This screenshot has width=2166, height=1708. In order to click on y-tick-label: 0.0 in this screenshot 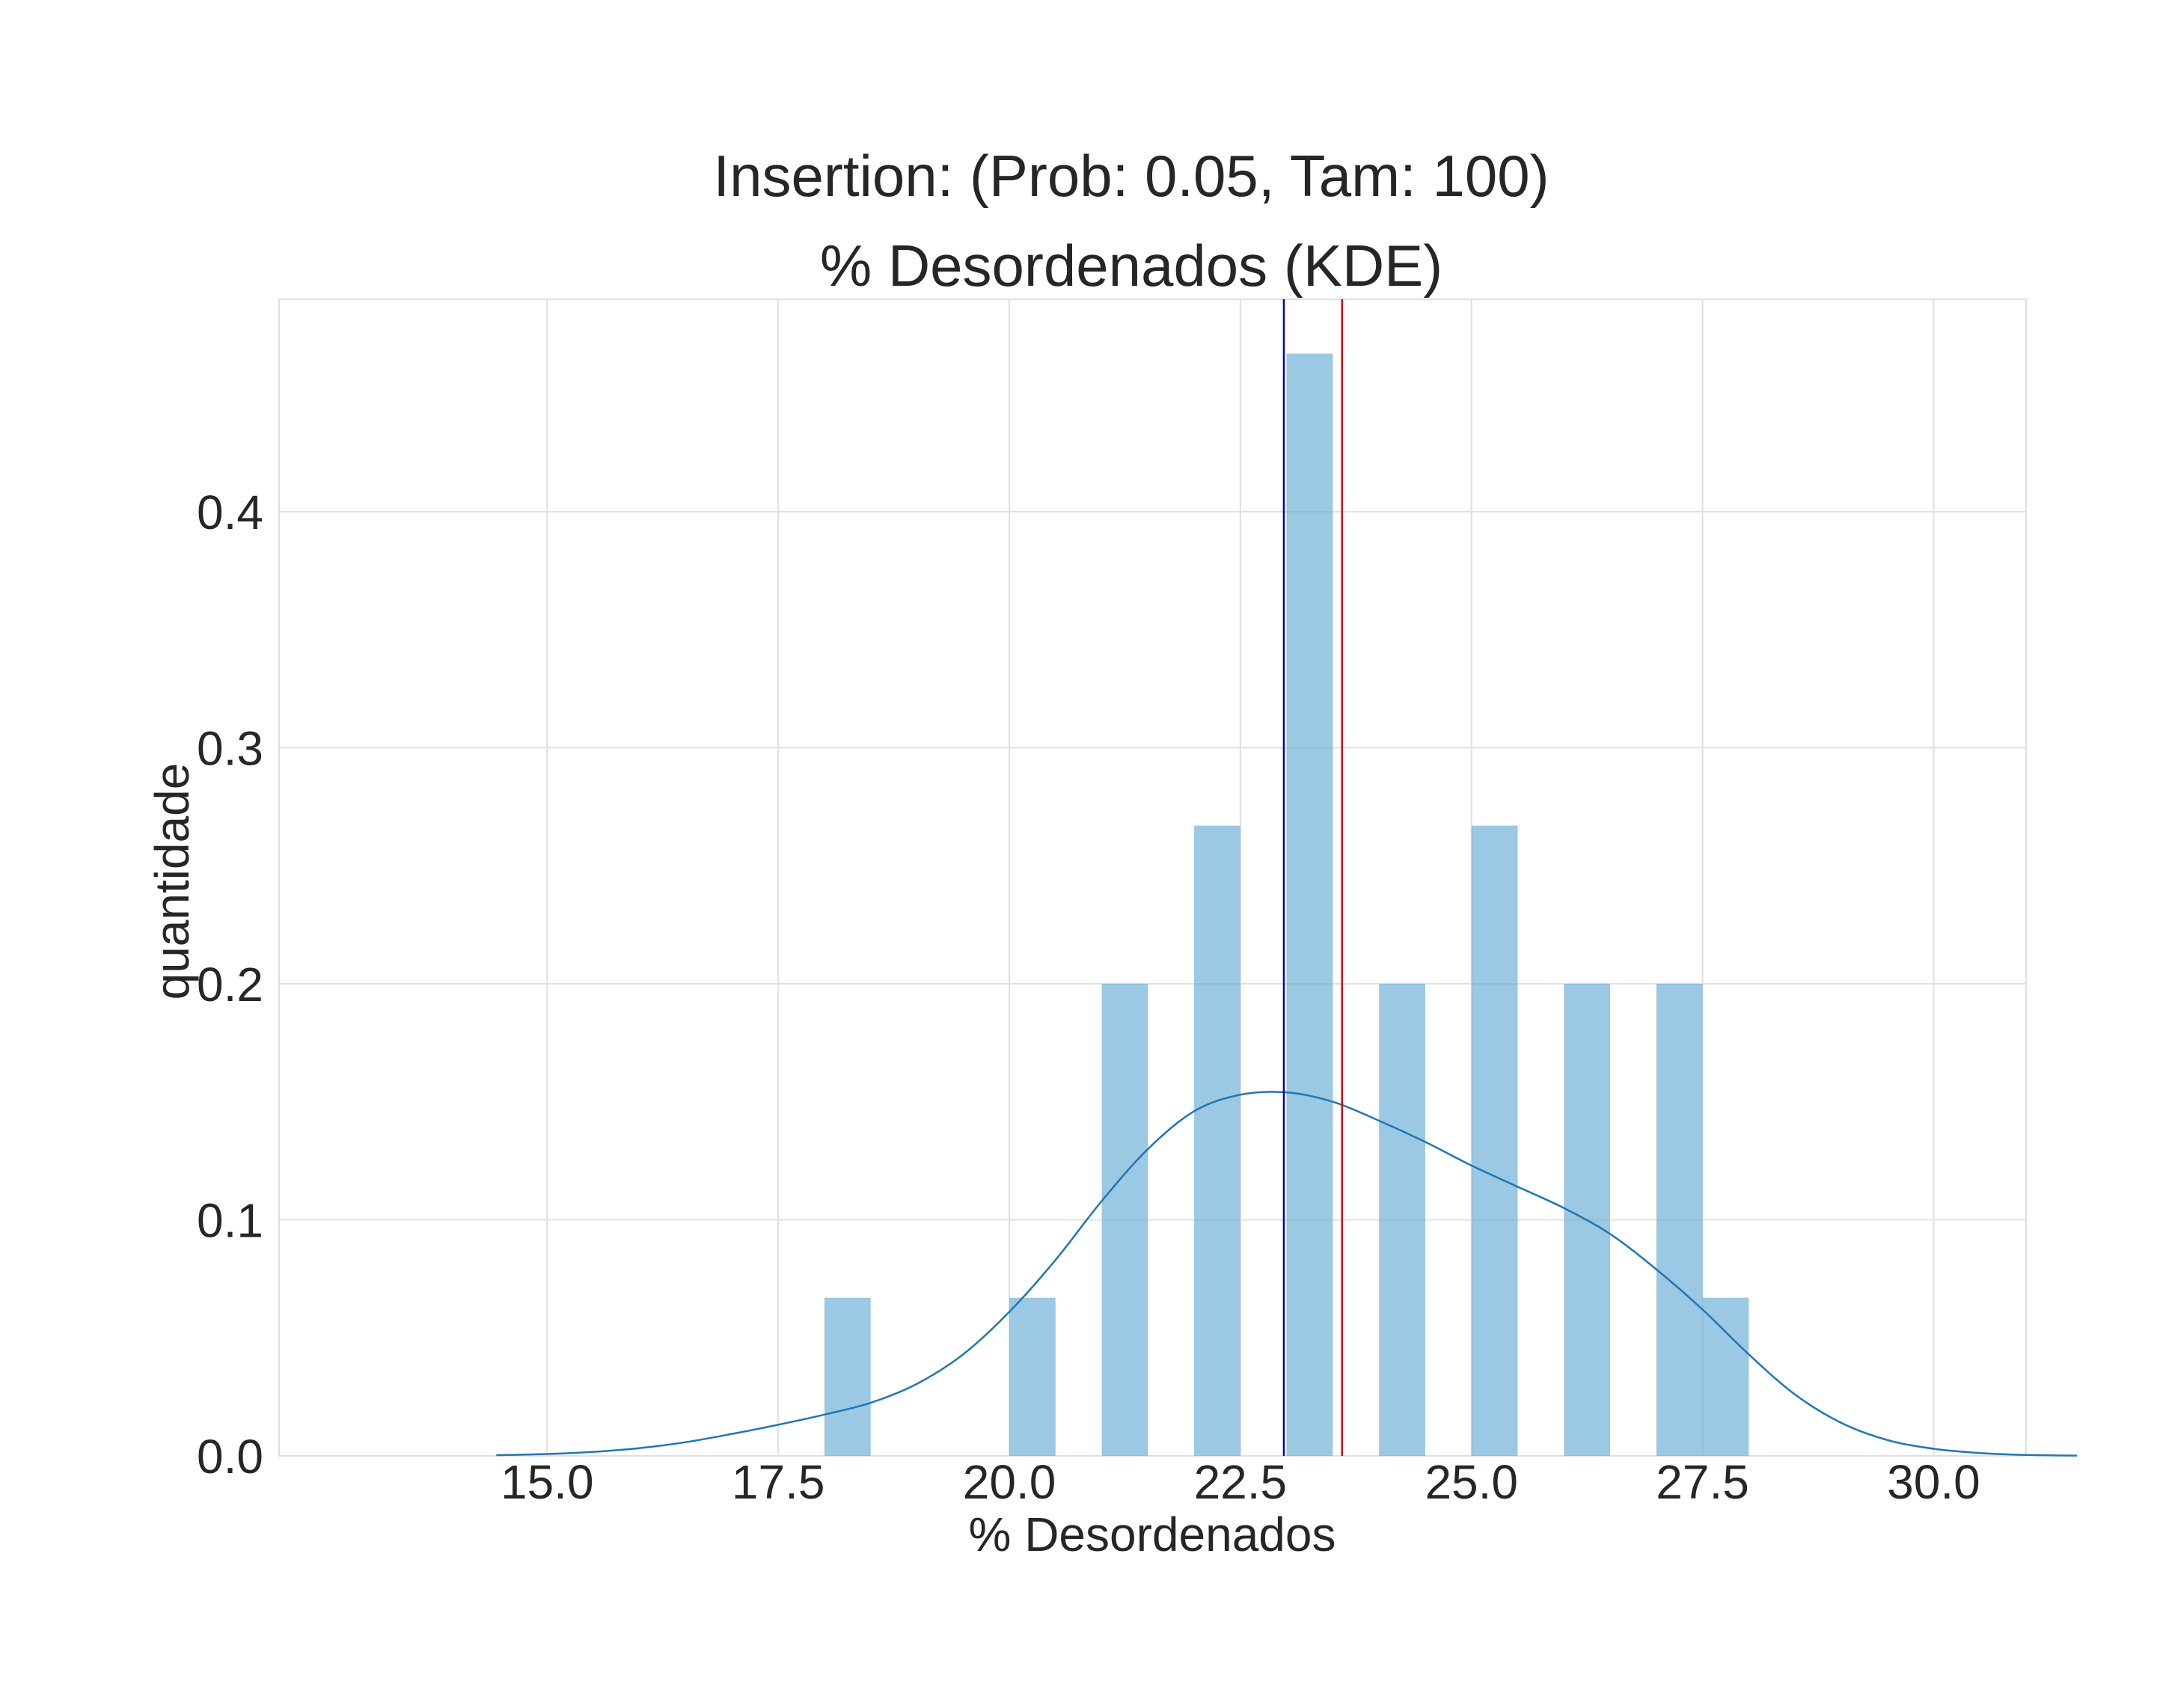, I will do `click(230, 1457)`.